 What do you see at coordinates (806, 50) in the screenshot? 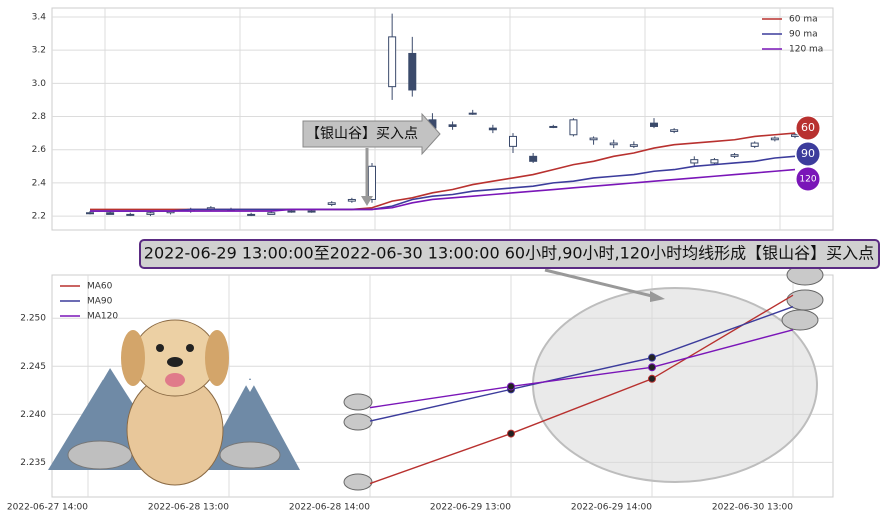
I see `legend-label: 120 ma` at bounding box center [806, 50].